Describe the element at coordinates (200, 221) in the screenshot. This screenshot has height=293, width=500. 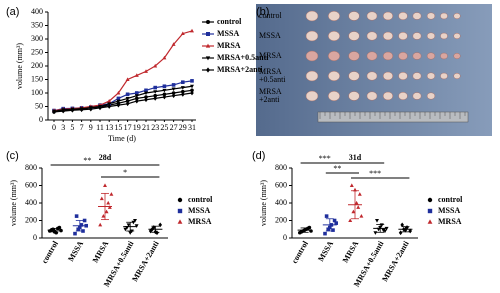
I see `legend-label: MRSA` at that location.